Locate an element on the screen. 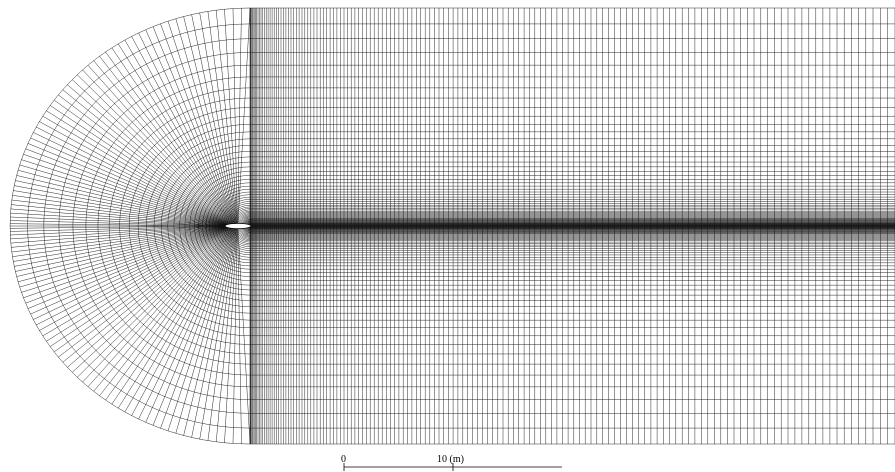 The height and width of the screenshot is (472, 895). scale-label: 0 is located at coordinates (343, 459).